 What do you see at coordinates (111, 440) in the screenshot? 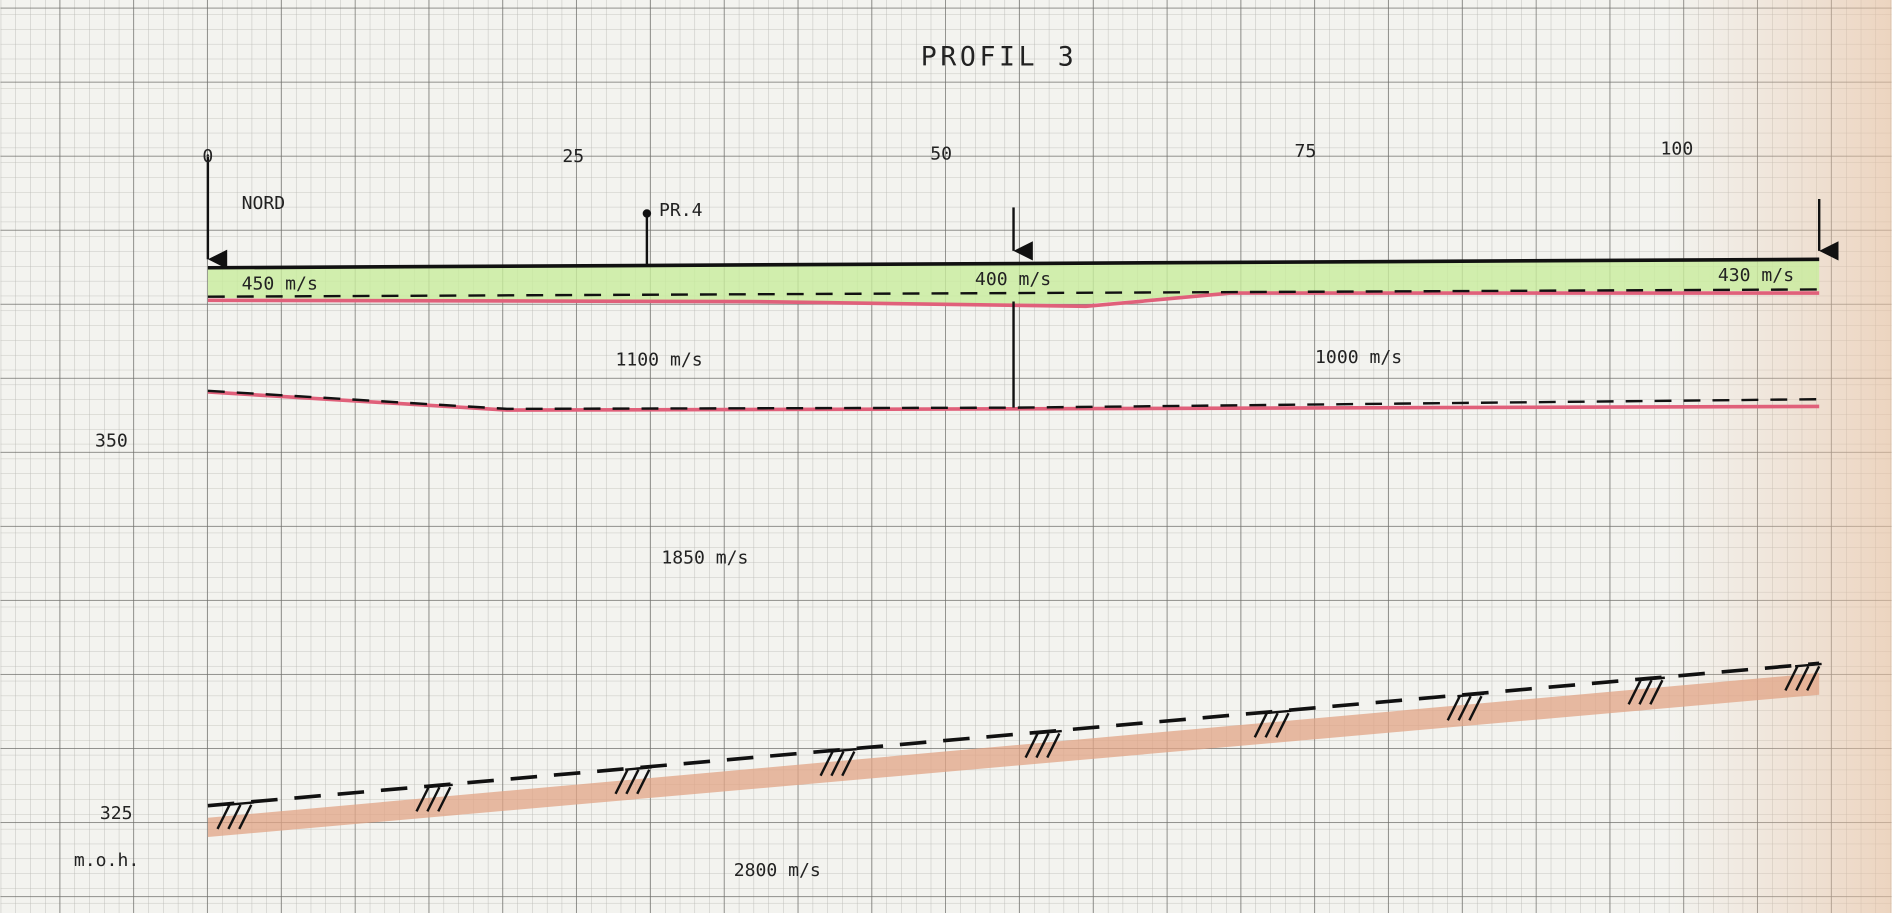
I see `elevation-label: 350` at bounding box center [111, 440].